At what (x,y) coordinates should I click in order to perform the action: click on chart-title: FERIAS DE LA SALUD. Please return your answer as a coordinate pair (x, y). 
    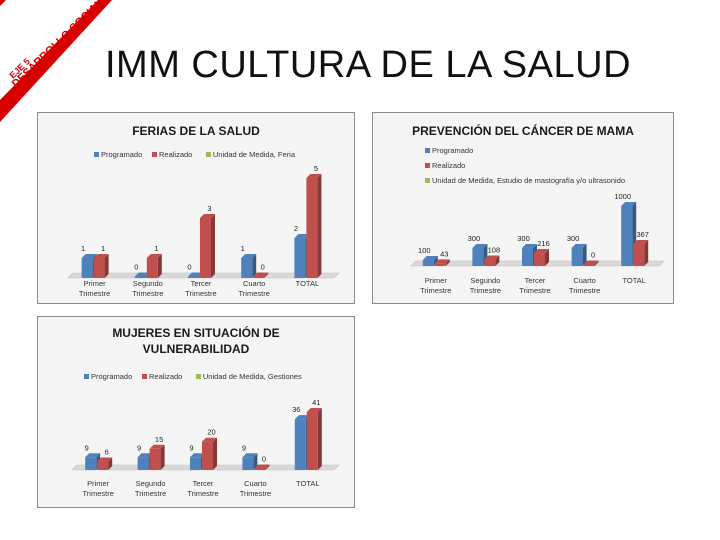
    Looking at the image, I should click on (196, 131).